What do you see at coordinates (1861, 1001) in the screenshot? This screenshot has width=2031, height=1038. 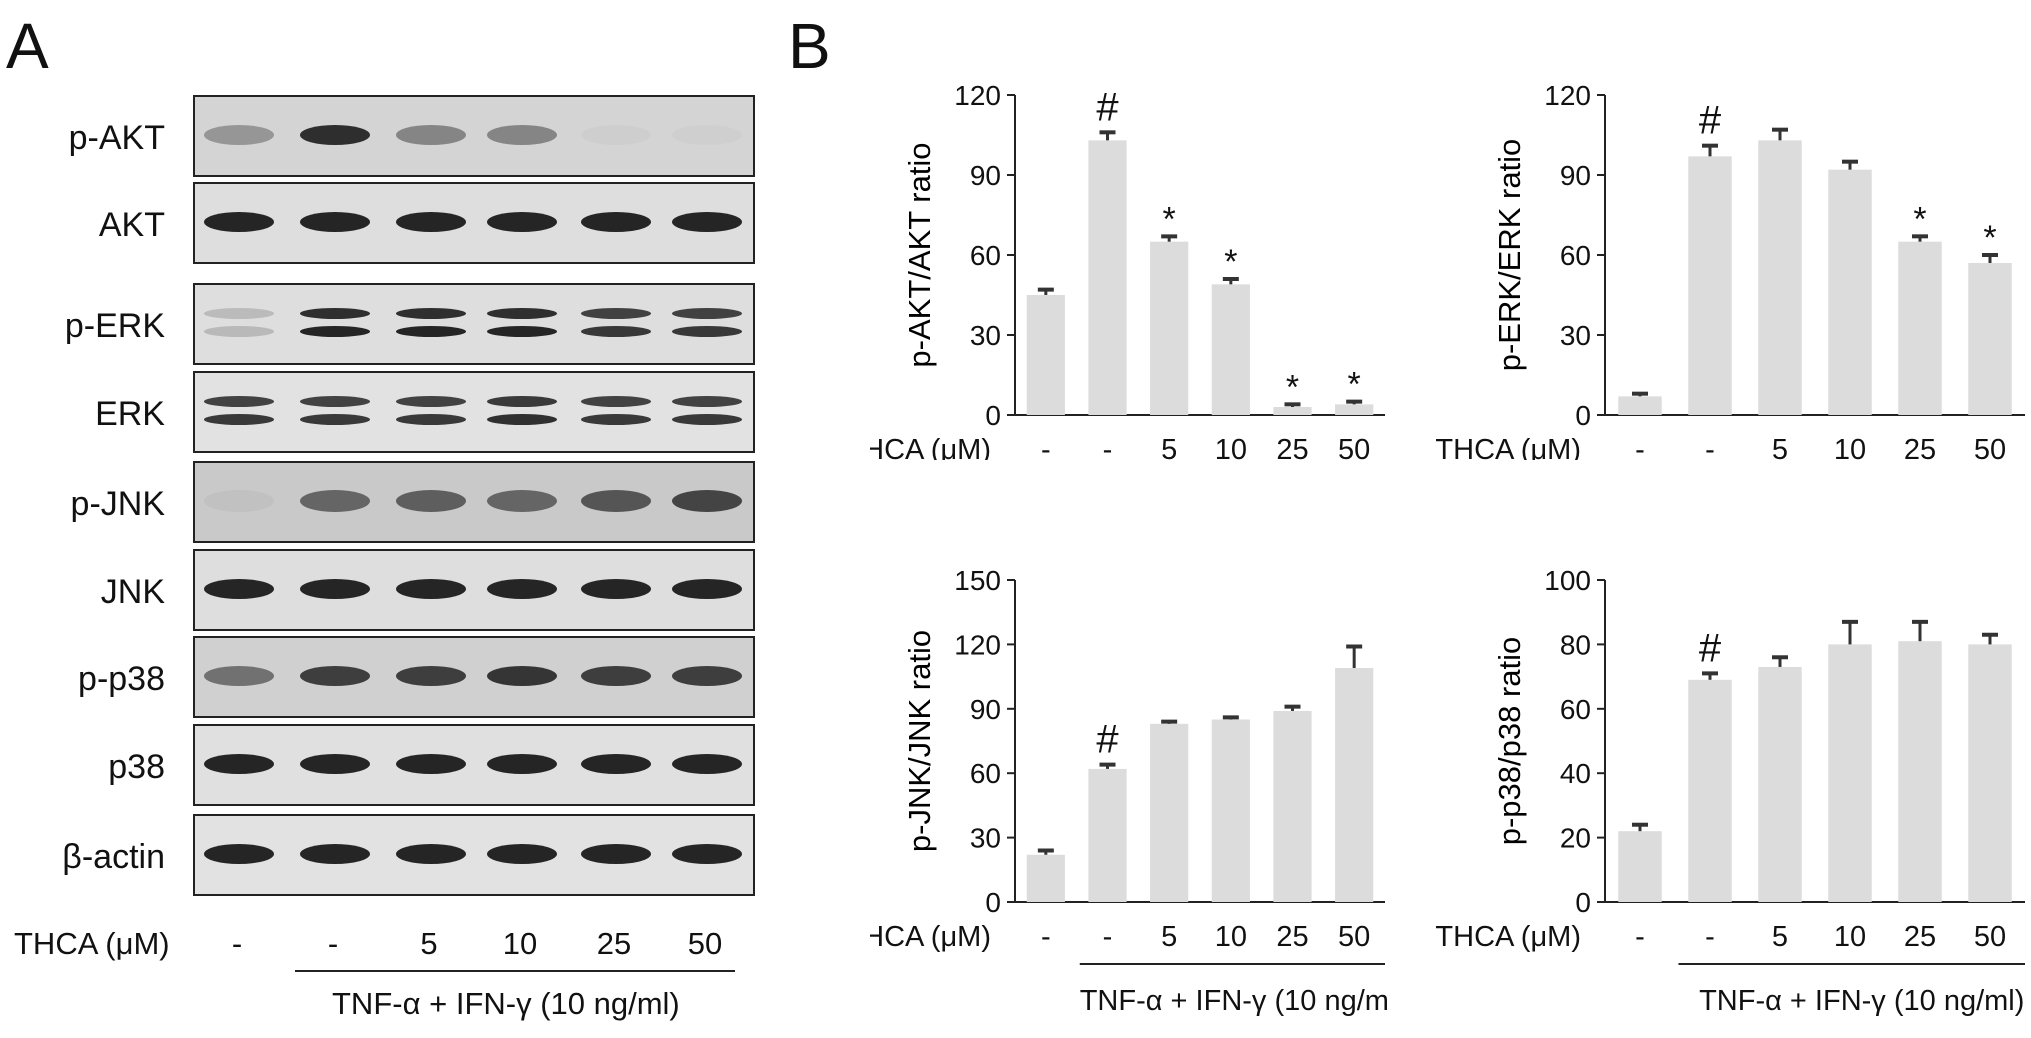 I see `chart-3-treatment-label: TNF-α + IFN-γ (10 ng/ml)` at bounding box center [1861, 1001].